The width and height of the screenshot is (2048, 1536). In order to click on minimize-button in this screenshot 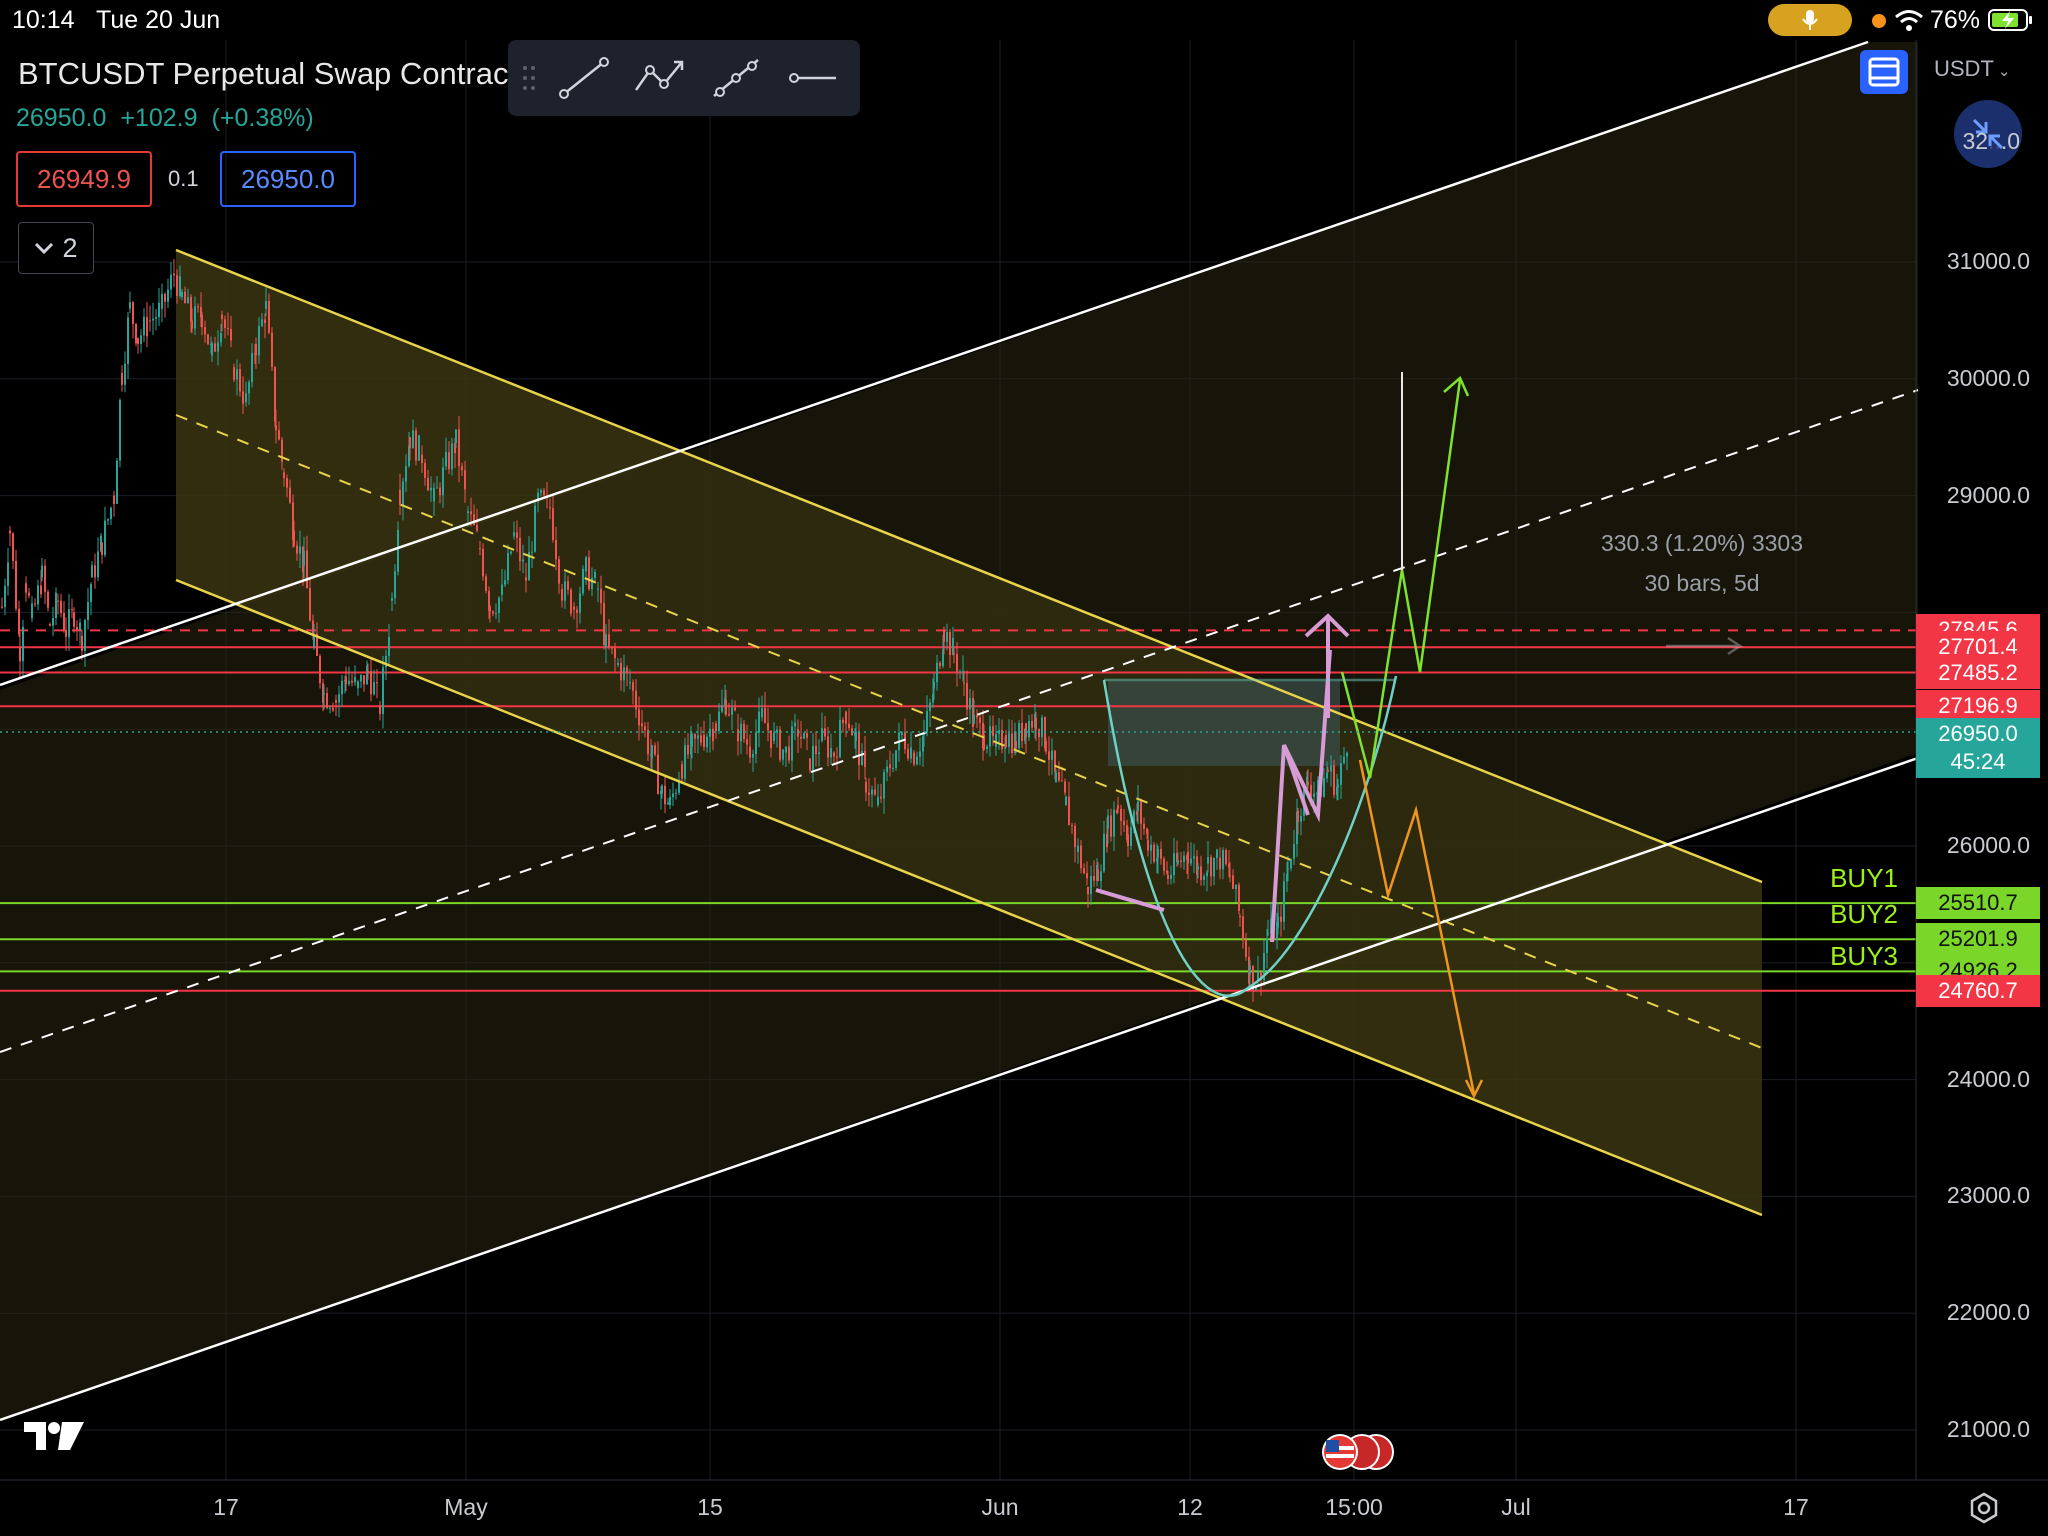, I will do `click(1988, 134)`.